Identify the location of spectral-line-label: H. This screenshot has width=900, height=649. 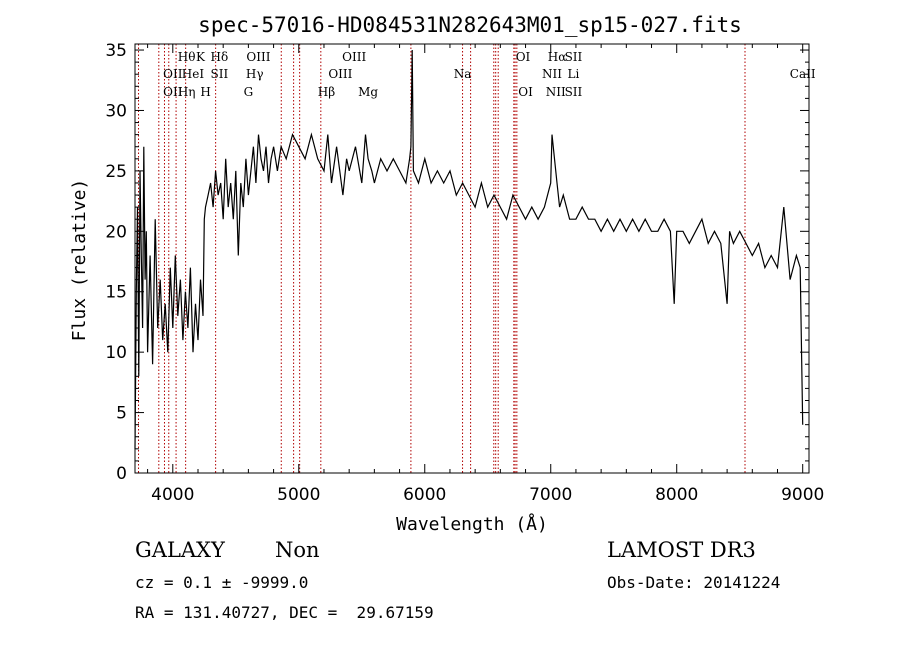
(205, 92).